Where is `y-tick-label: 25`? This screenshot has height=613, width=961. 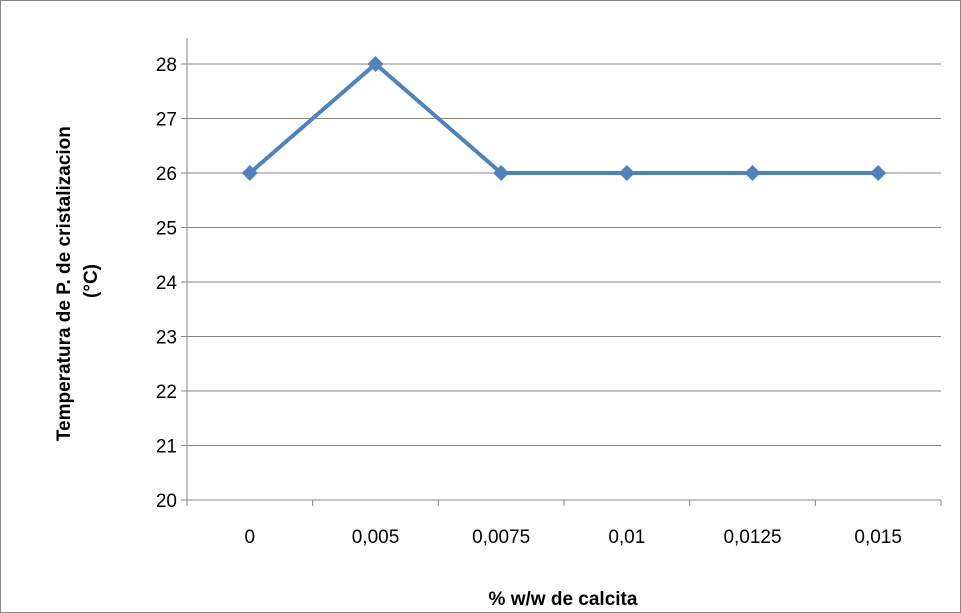 y-tick-label: 25 is located at coordinates (166, 229).